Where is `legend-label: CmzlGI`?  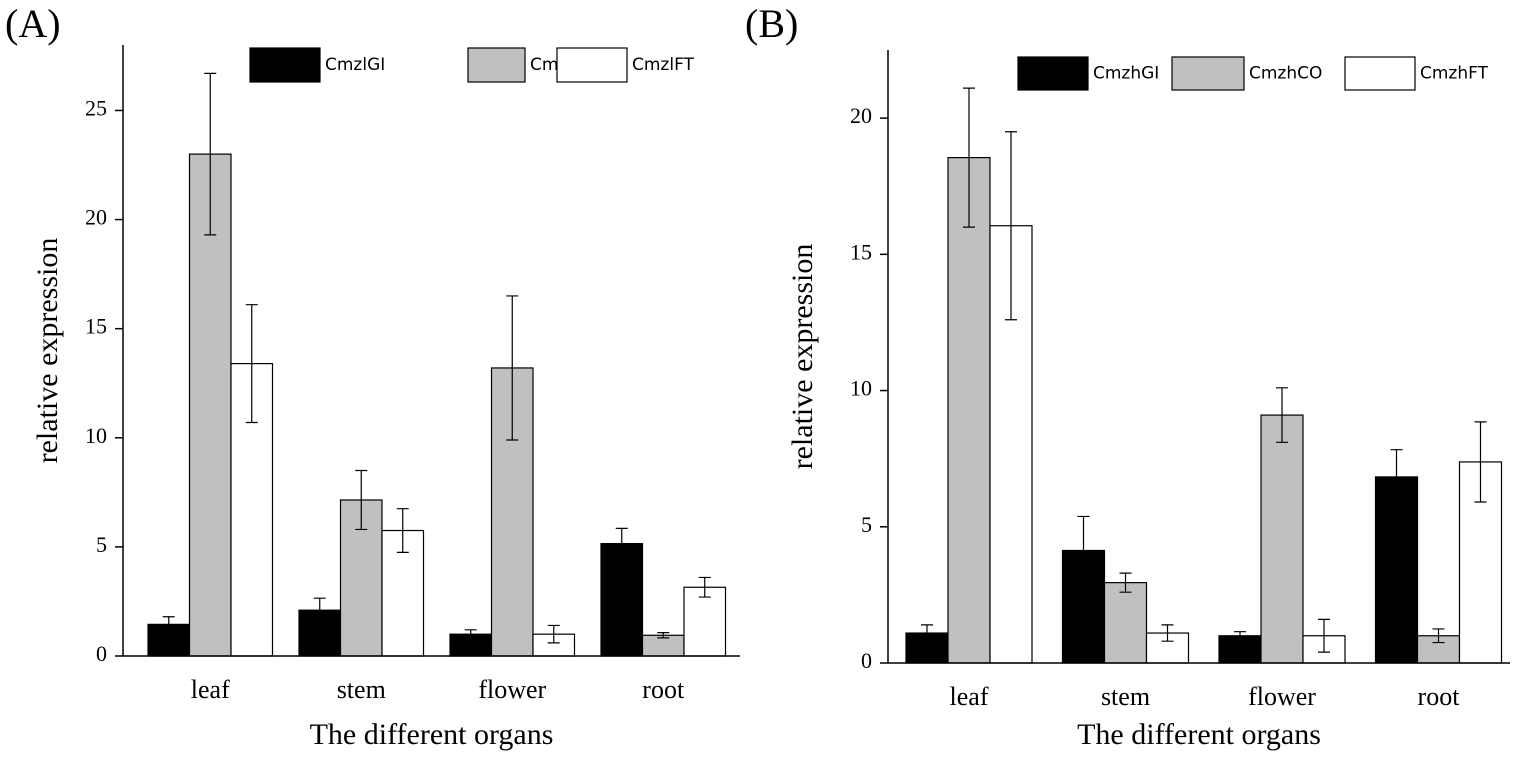 legend-label: CmzlGI is located at coordinates (355, 65).